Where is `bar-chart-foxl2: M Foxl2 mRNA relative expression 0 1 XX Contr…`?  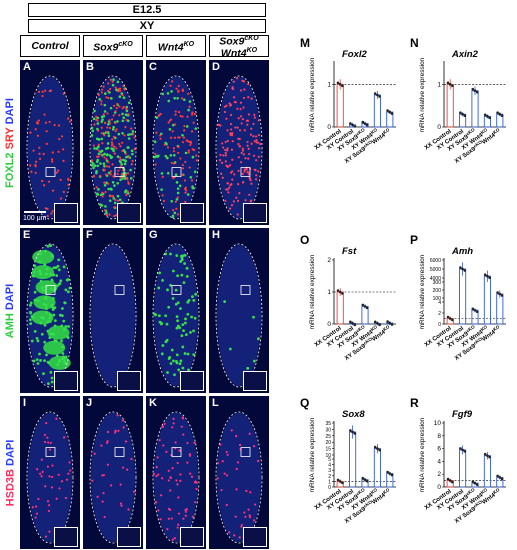 bar-chart-foxl2: M Foxl2 mRNA relative expression 0 1 XX Contr… is located at coordinates (352, 112).